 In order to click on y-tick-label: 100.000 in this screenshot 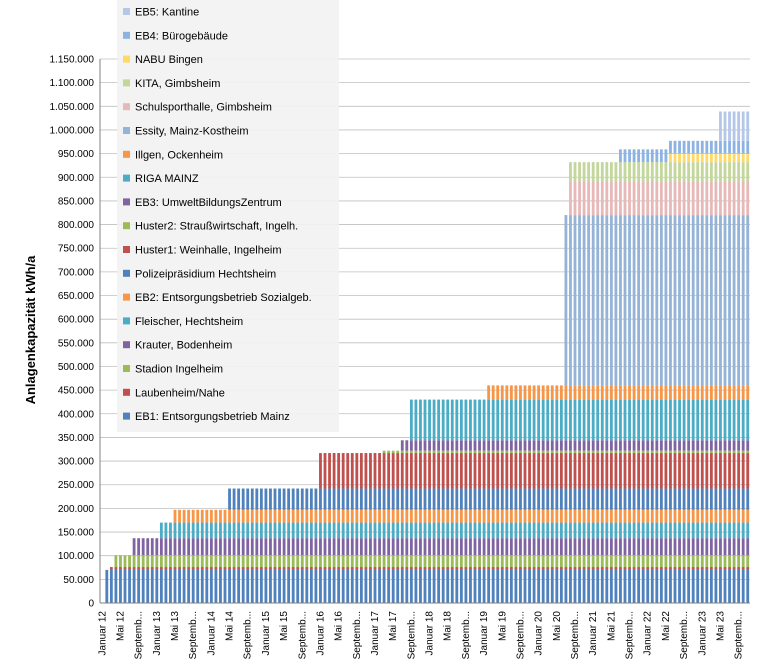, I will do `click(76, 556)`.